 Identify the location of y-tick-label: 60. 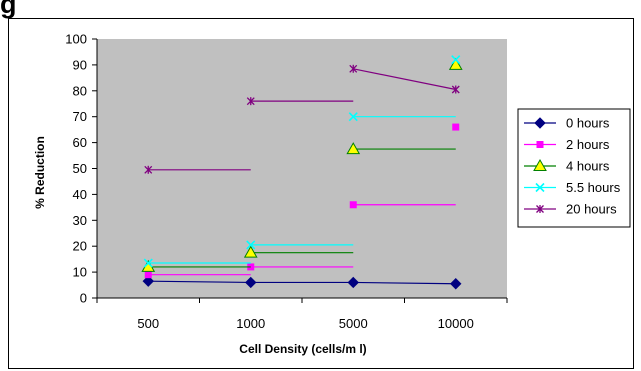
(80, 142).